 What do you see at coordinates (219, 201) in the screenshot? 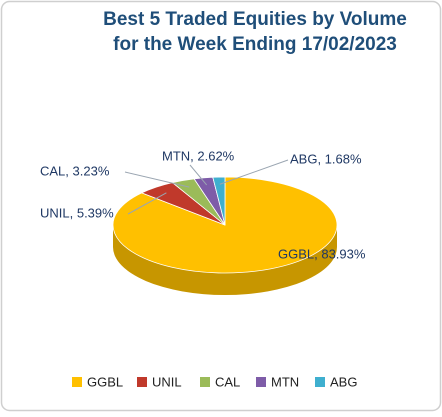
I see `slice` at bounding box center [219, 201].